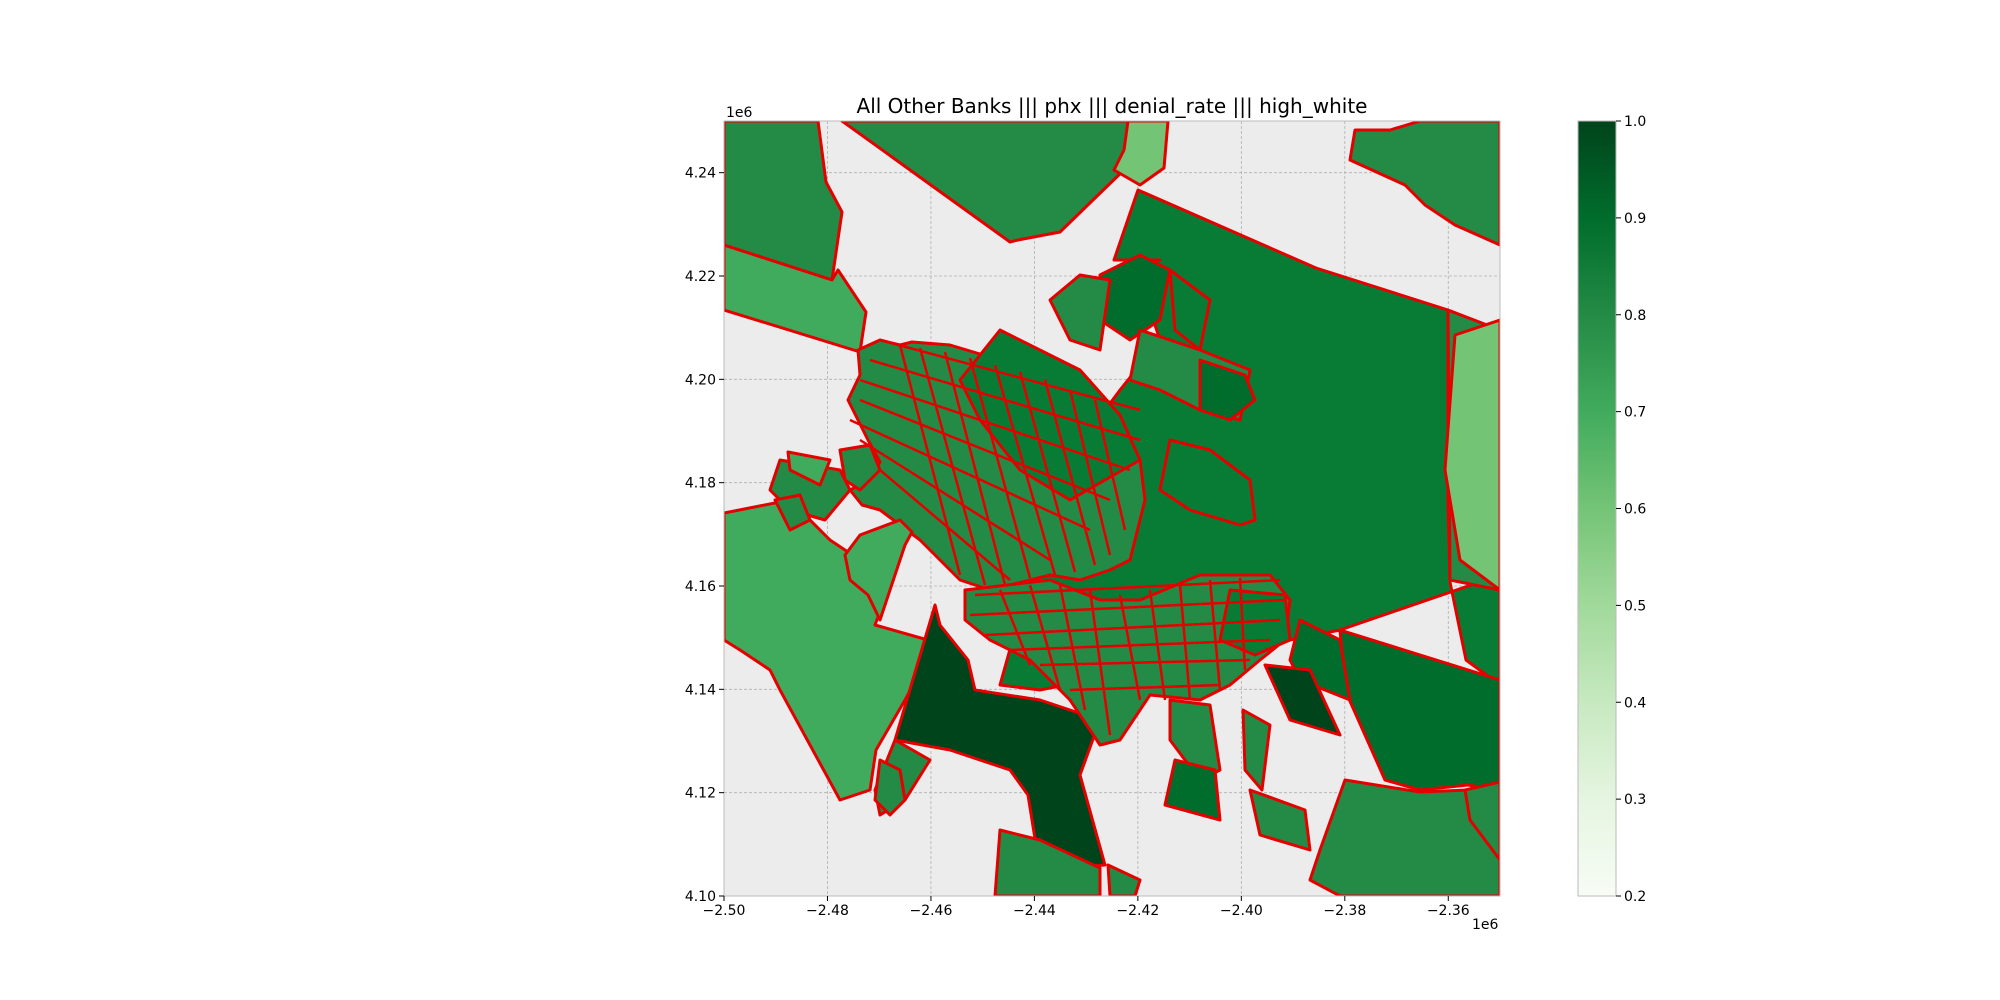 The height and width of the screenshot is (1000, 2000). What do you see at coordinates (930, 911) in the screenshot?
I see `x-tick-label: −2.46` at bounding box center [930, 911].